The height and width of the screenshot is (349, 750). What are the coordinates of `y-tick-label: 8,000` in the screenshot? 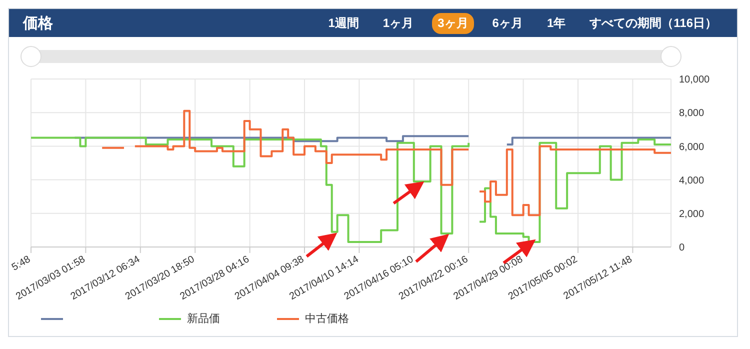 It's located at (691, 114).